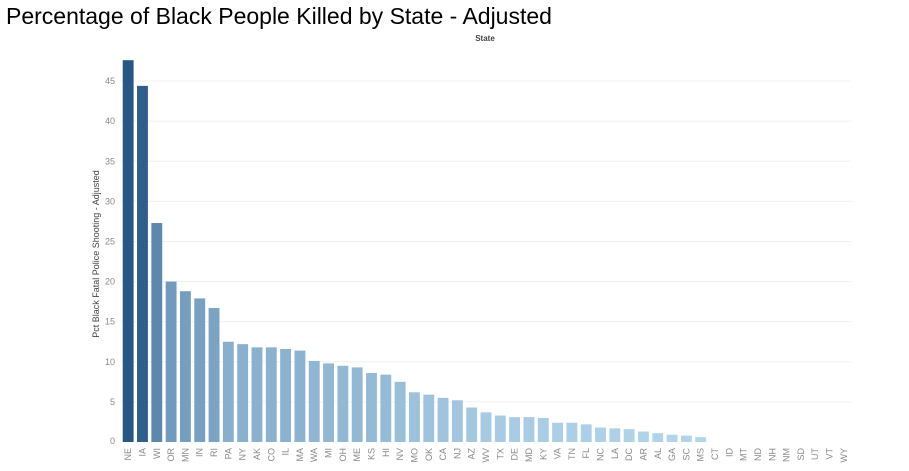 Image resolution: width=909 pixels, height=471 pixels. Describe the element at coordinates (110, 241) in the screenshot. I see `y-tick-label: 25` at that location.